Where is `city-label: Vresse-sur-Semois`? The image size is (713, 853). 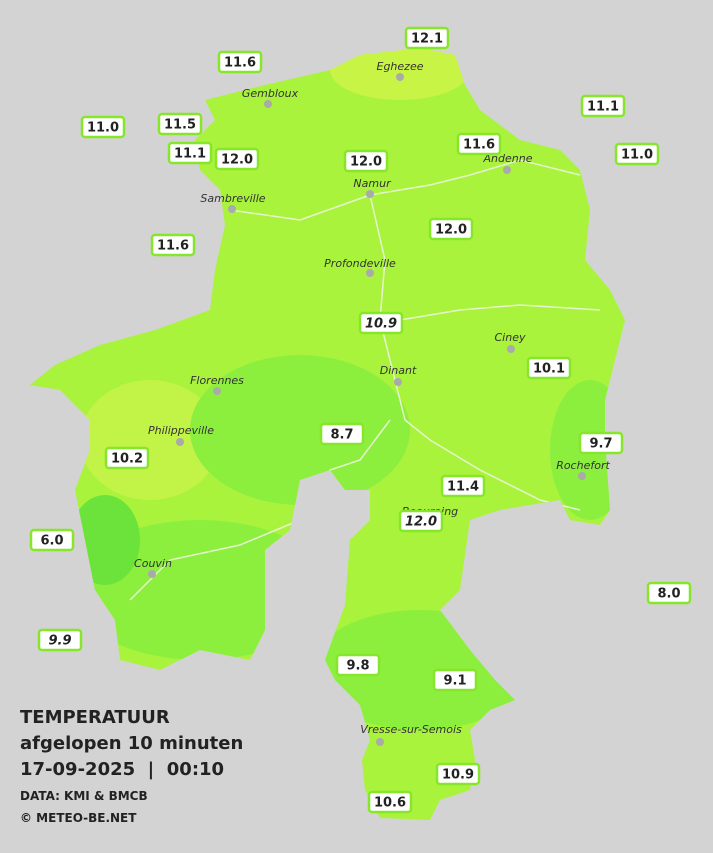
city-label: Vresse-sur-Semois is located at coordinates (411, 729).